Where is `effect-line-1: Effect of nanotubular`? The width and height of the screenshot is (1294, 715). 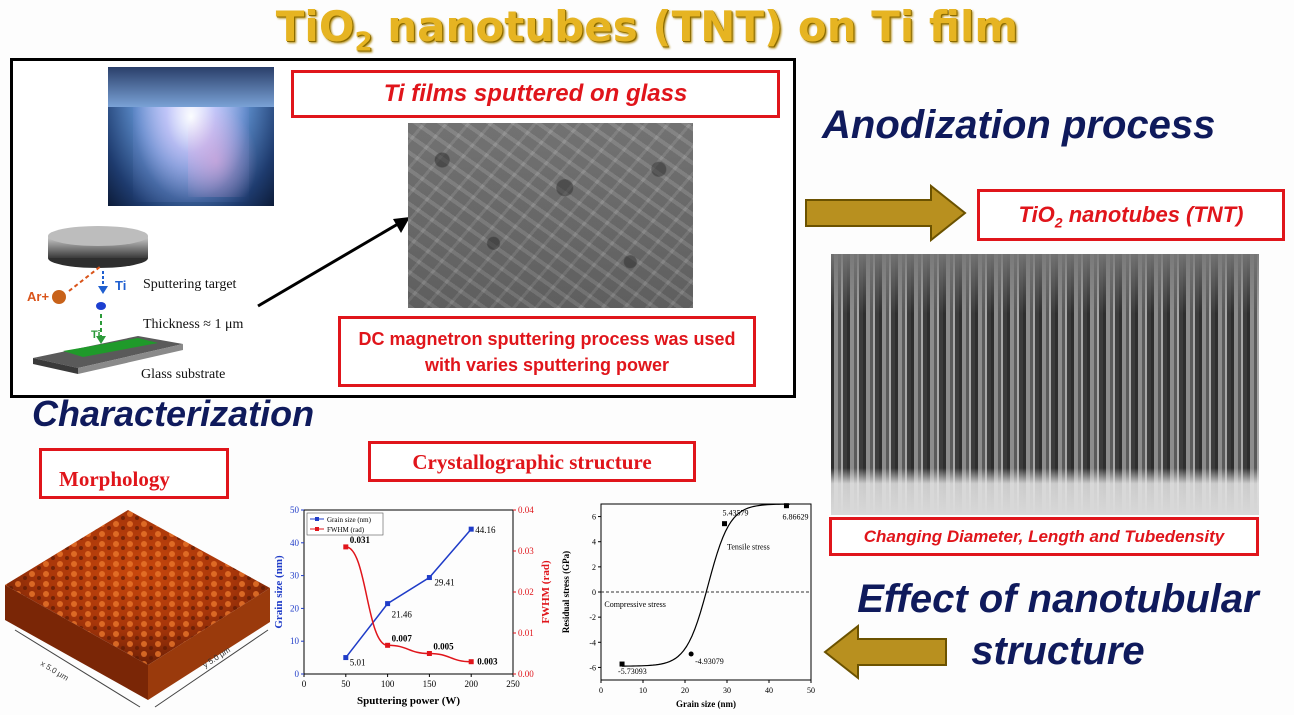
effect-line-1: Effect of nanotubular is located at coordinates (1058, 599).